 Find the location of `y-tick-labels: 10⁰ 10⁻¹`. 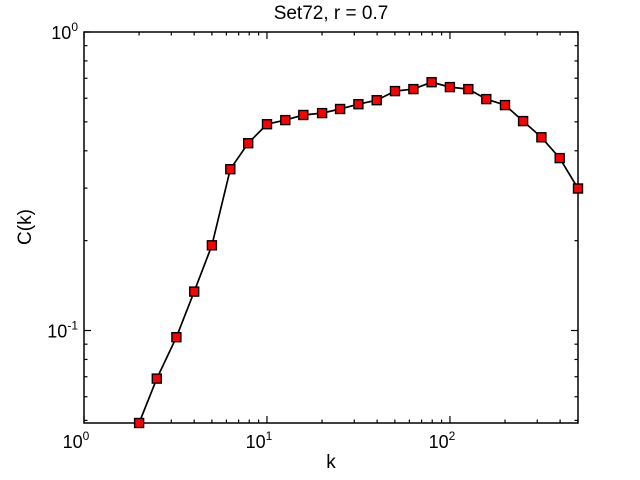

y-tick-labels: 10⁰ 10⁻¹ is located at coordinates (62, 181).